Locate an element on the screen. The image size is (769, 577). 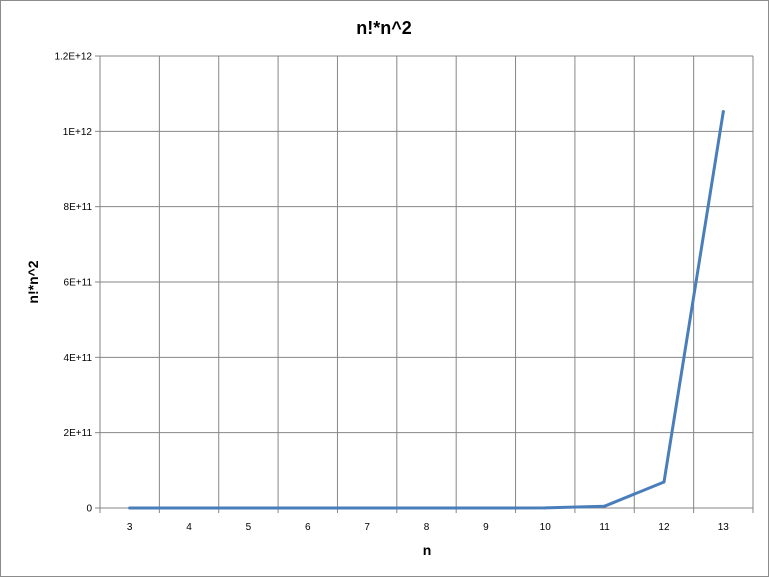
y-tick-label: 8E+11 is located at coordinates (78, 207).